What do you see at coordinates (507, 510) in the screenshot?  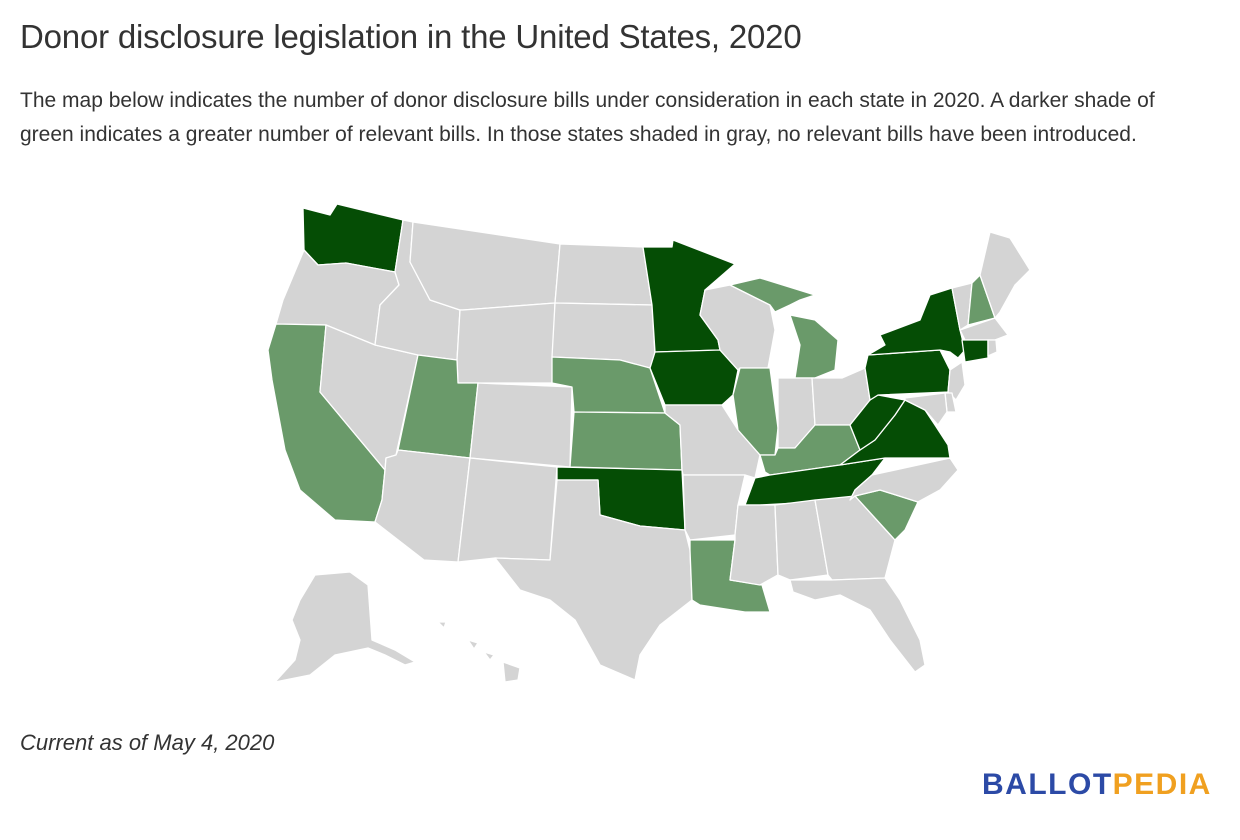 I see `state-nm` at bounding box center [507, 510].